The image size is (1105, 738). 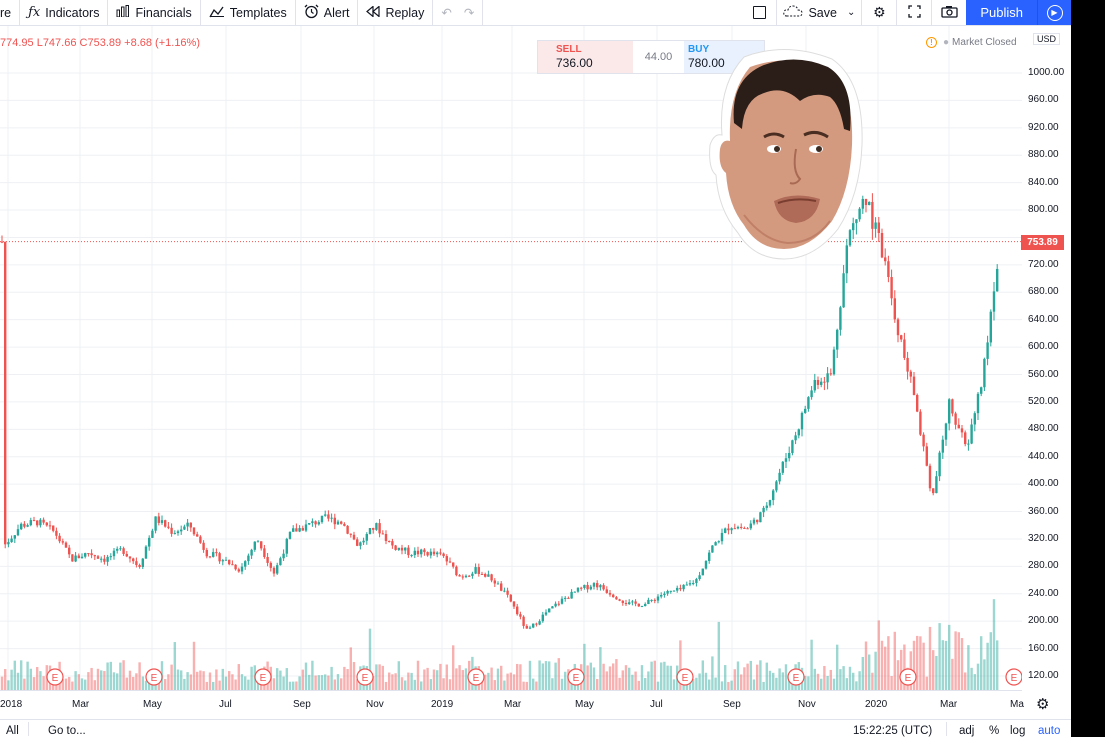 What do you see at coordinates (1054, 12) in the screenshot?
I see `publish-play-button: ▶` at bounding box center [1054, 12].